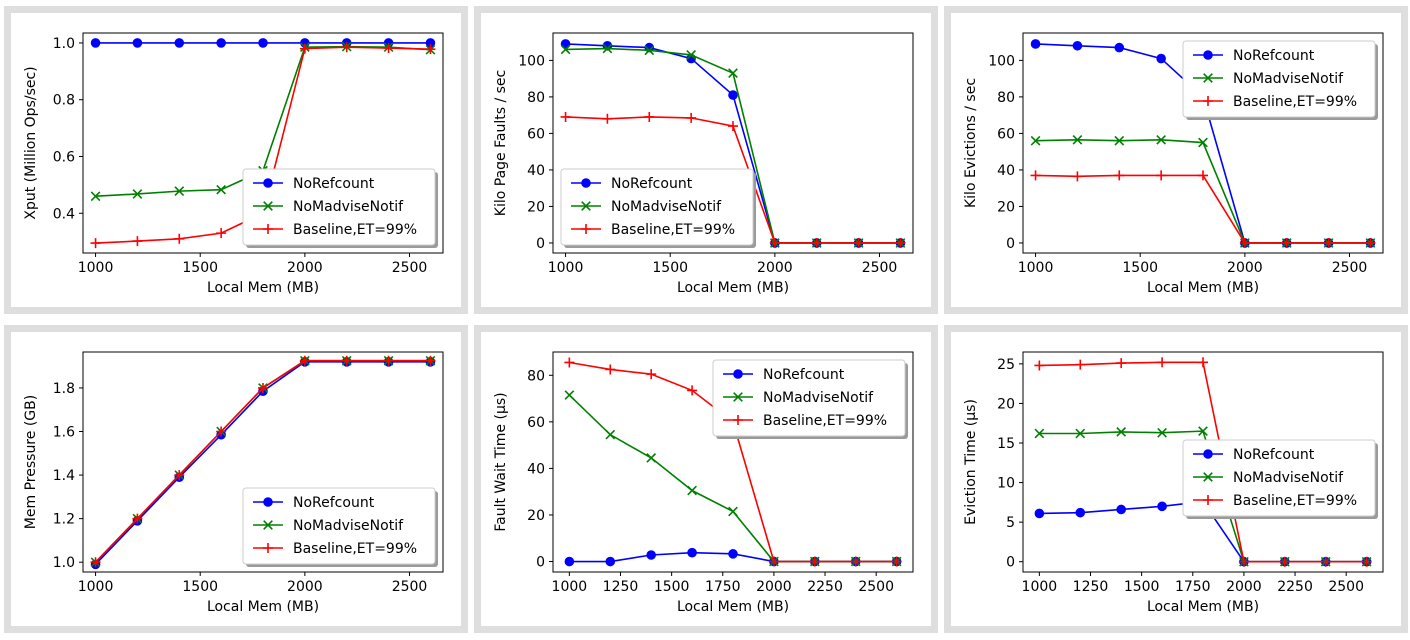 This screenshot has height=640, width=1410. I want to click on y-tick-label: 0, so click(540, 244).